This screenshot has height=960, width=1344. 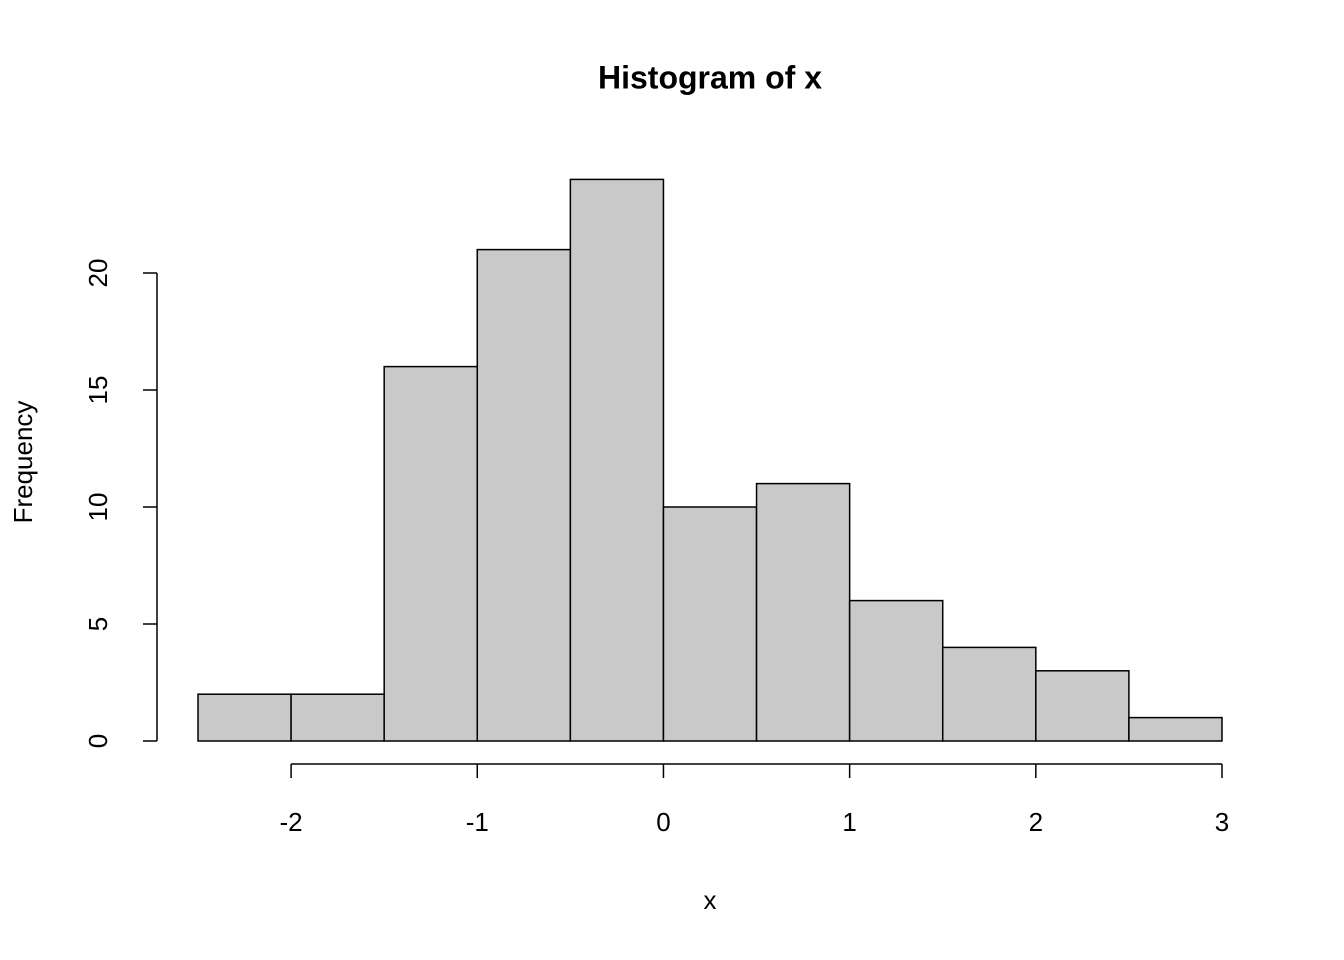 What do you see at coordinates (849, 822) in the screenshot?
I see `x-tick-label: 1` at bounding box center [849, 822].